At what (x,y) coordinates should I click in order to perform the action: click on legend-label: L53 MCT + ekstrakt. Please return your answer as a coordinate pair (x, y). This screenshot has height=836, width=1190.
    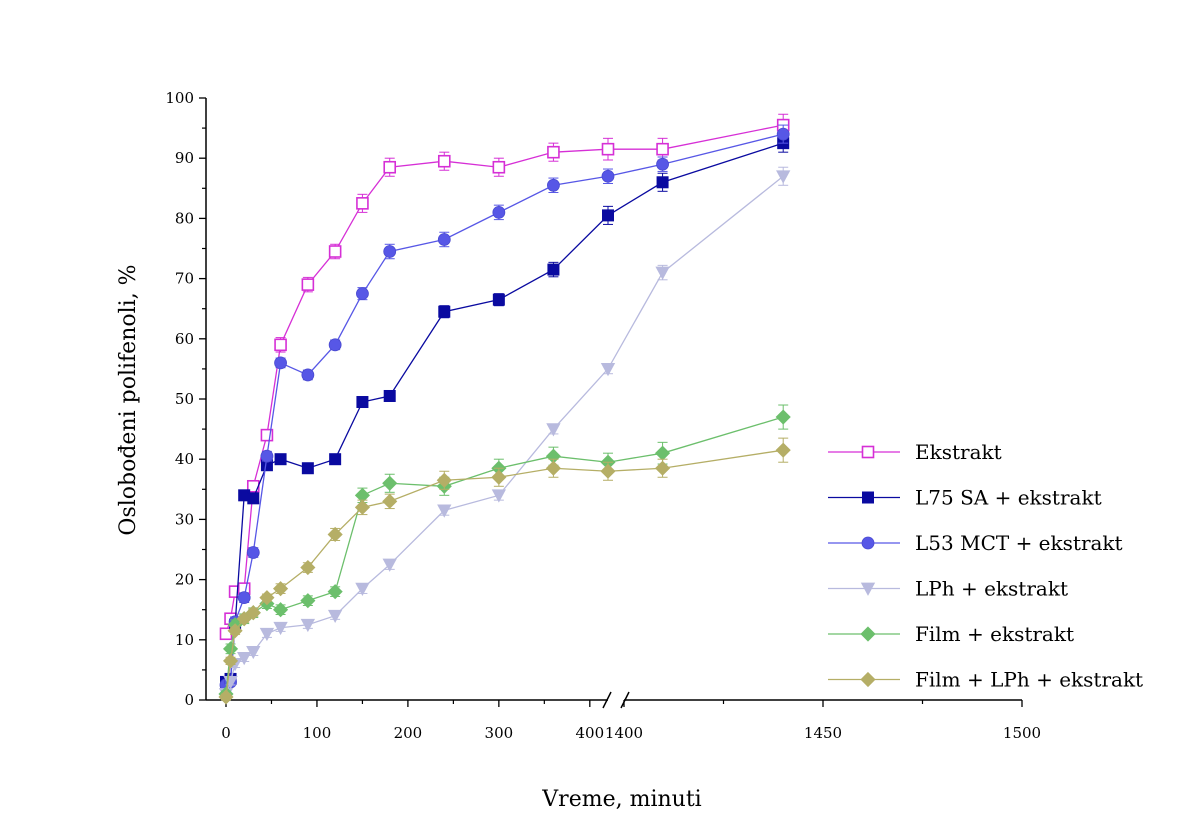
    Looking at the image, I should click on (1019, 543).